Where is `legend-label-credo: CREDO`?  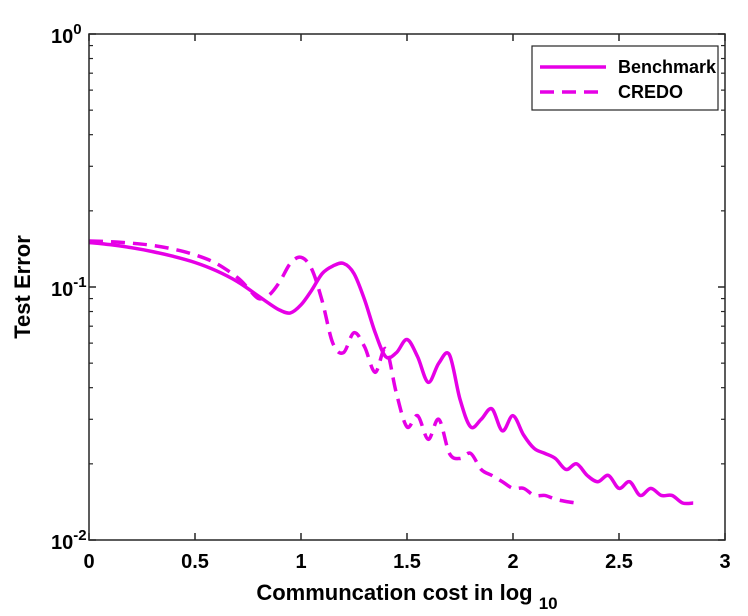
legend-label-credo: CREDO is located at coordinates (650, 92).